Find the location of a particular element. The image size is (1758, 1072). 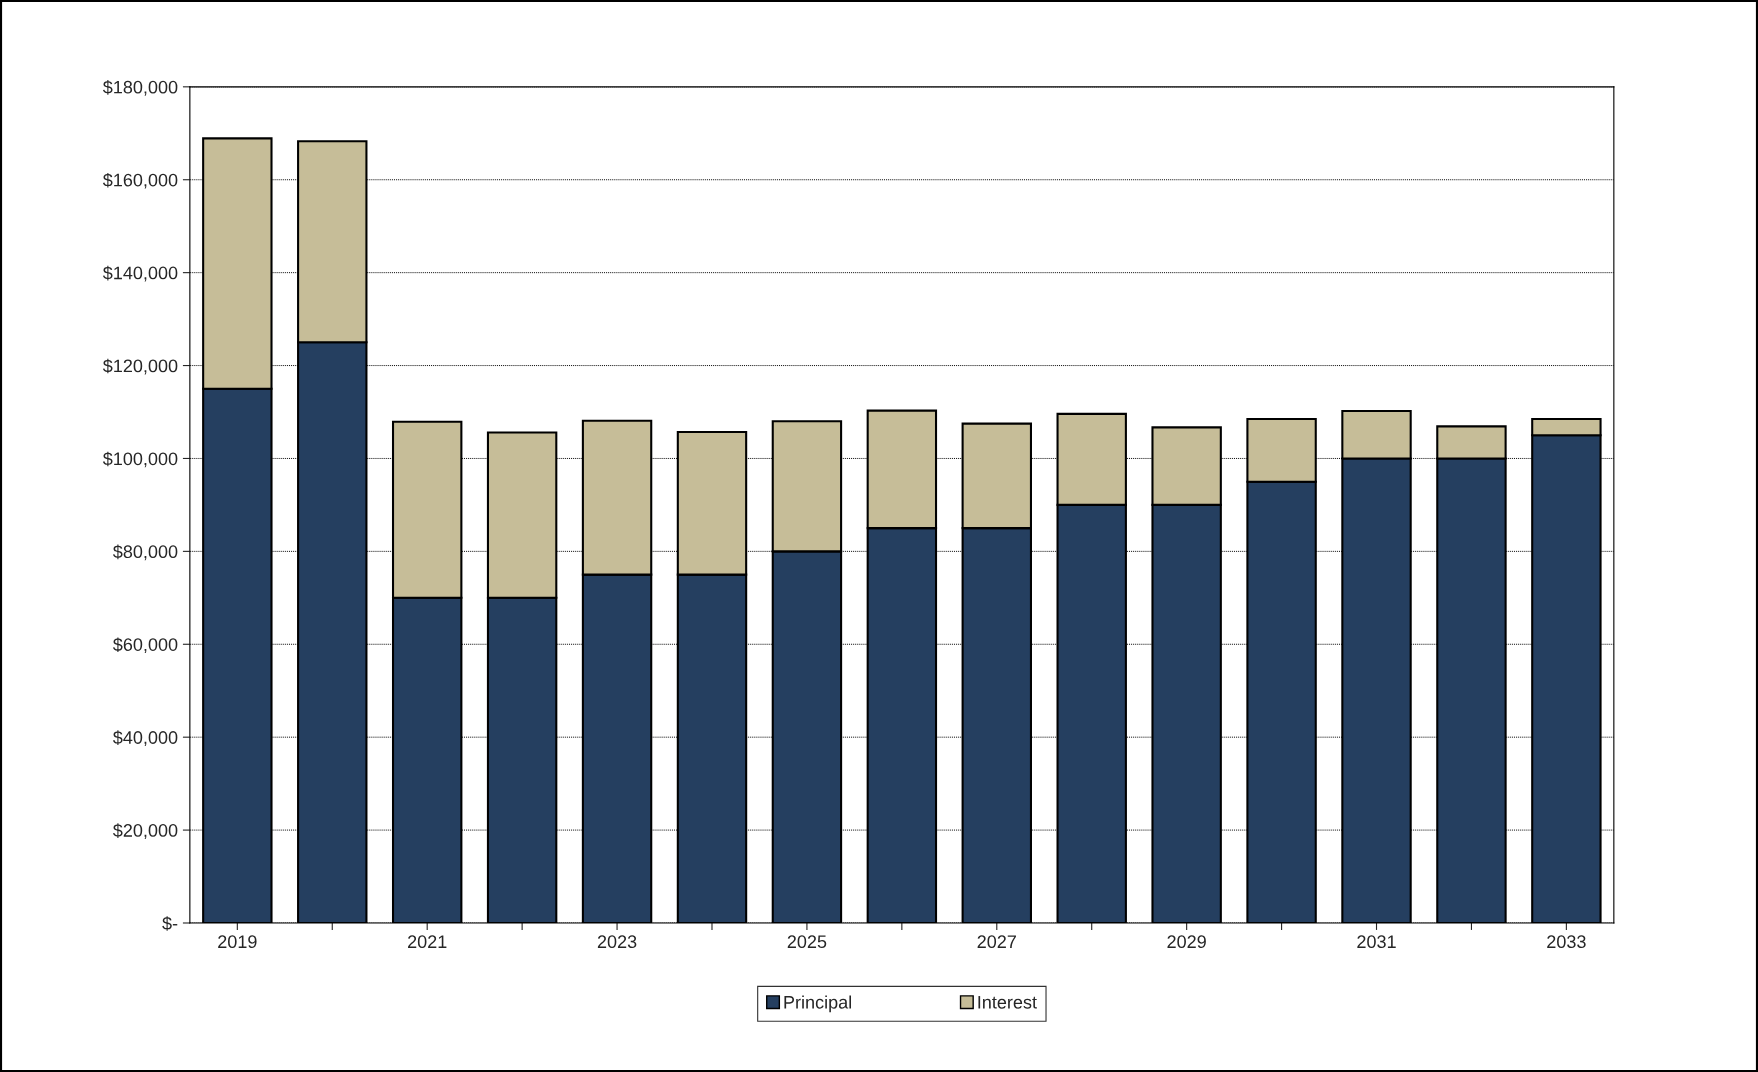

y-tick-label: $140,000 is located at coordinates (140, 273).